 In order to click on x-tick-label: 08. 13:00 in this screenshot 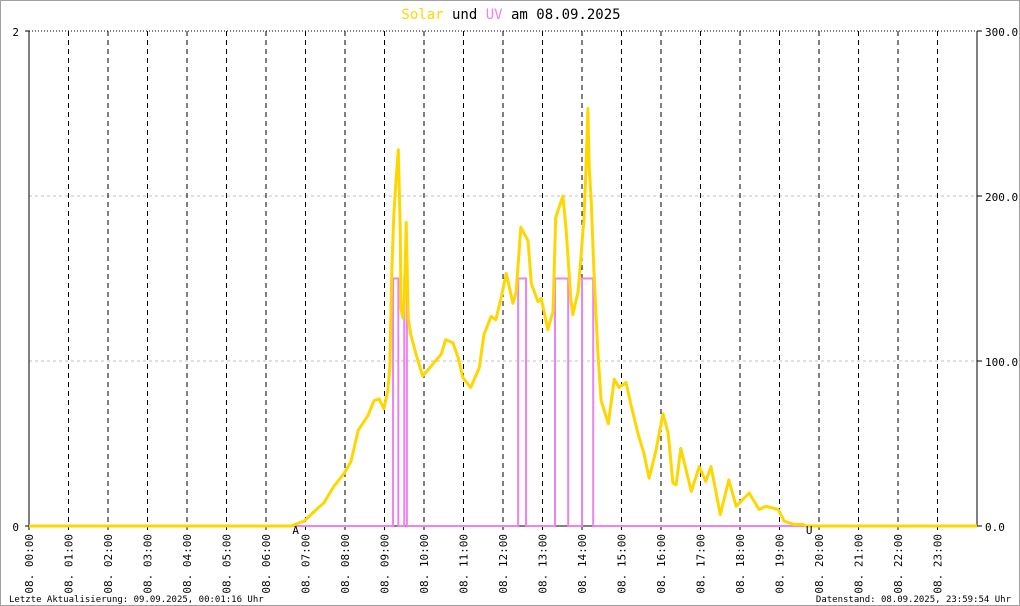, I will do `click(543, 564)`.